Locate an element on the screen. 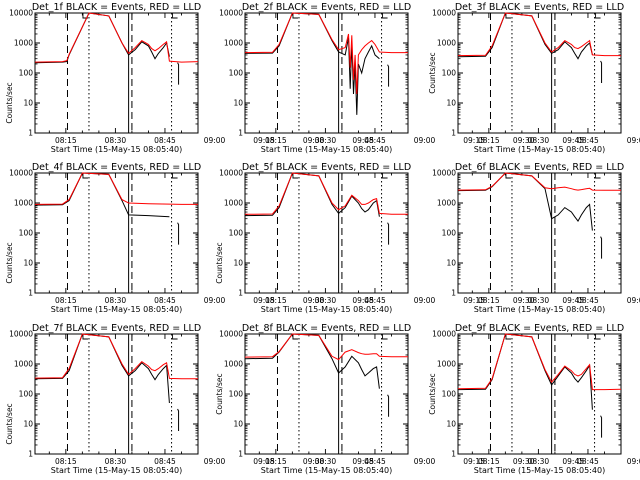 The width and height of the screenshot is (640, 480). panel-title: Det_6f BLACK = Events, RED = LLD is located at coordinates (539, 167).